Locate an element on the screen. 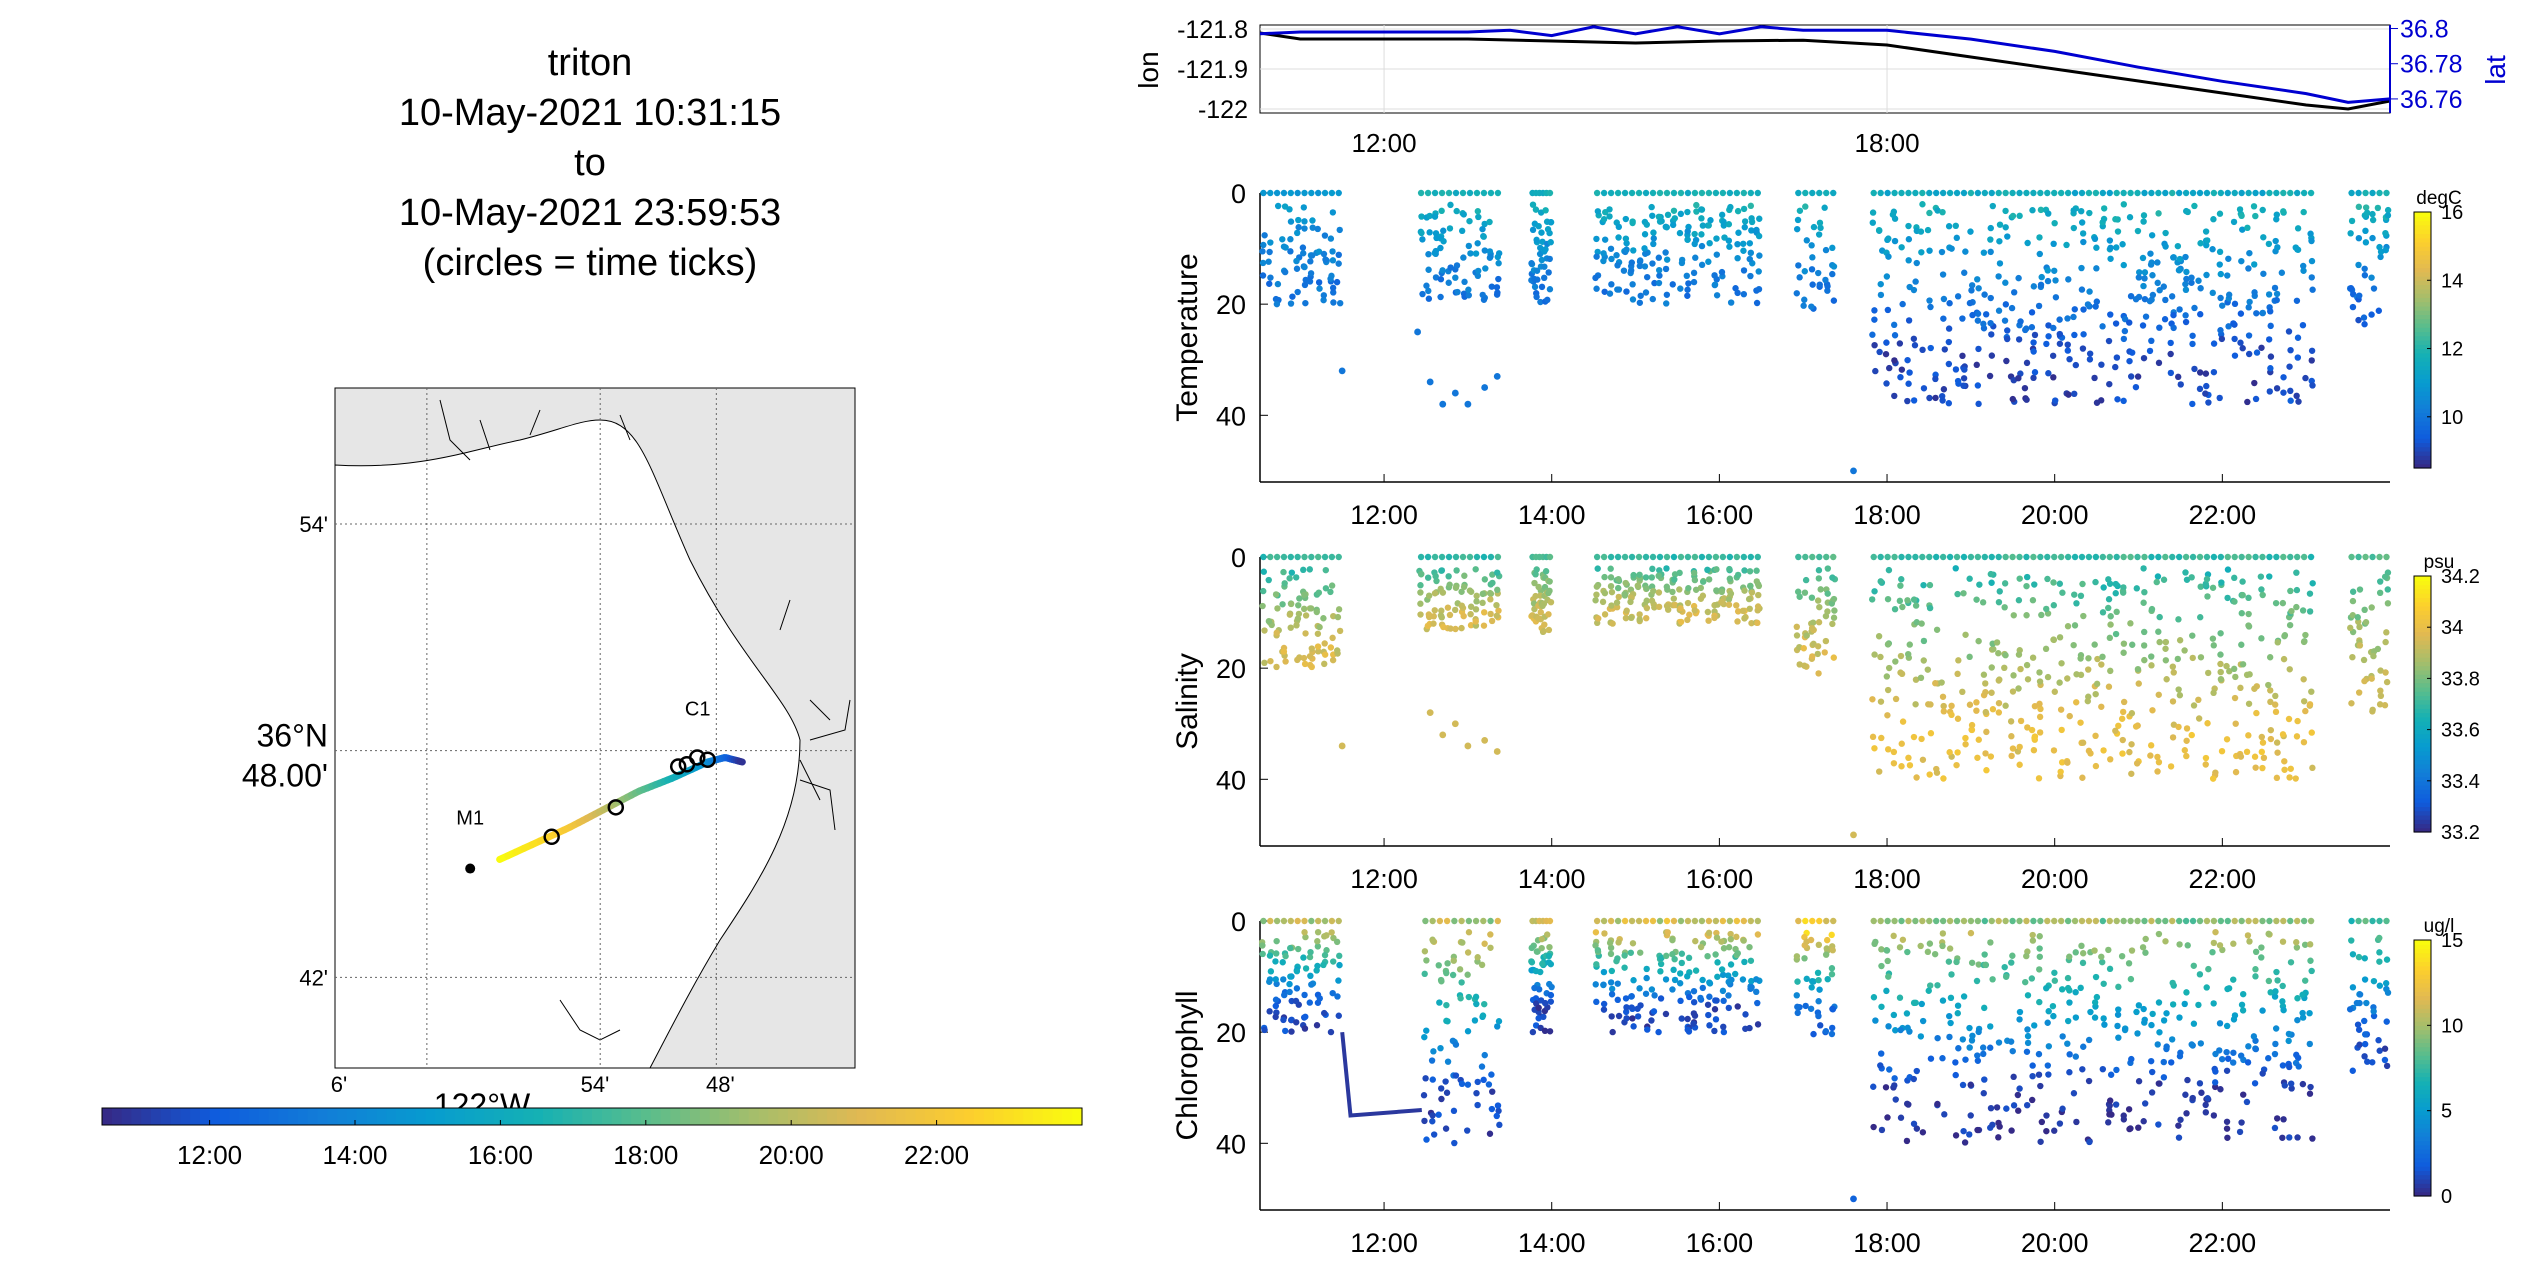 This screenshot has width=2545, height=1273. map-lat-degree-label: 36°N is located at coordinates (293, 736).